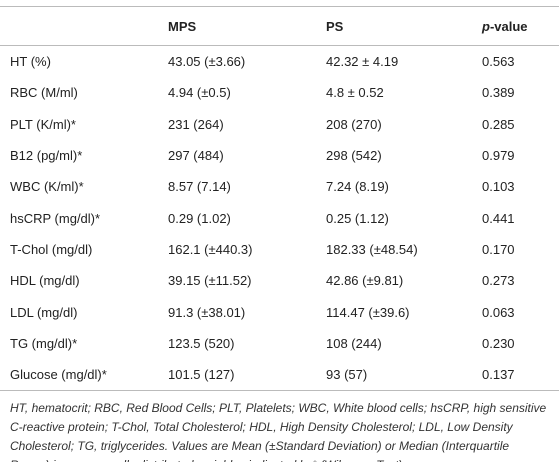  I want to click on table-cell: 8.57 (7.14), so click(199, 187).